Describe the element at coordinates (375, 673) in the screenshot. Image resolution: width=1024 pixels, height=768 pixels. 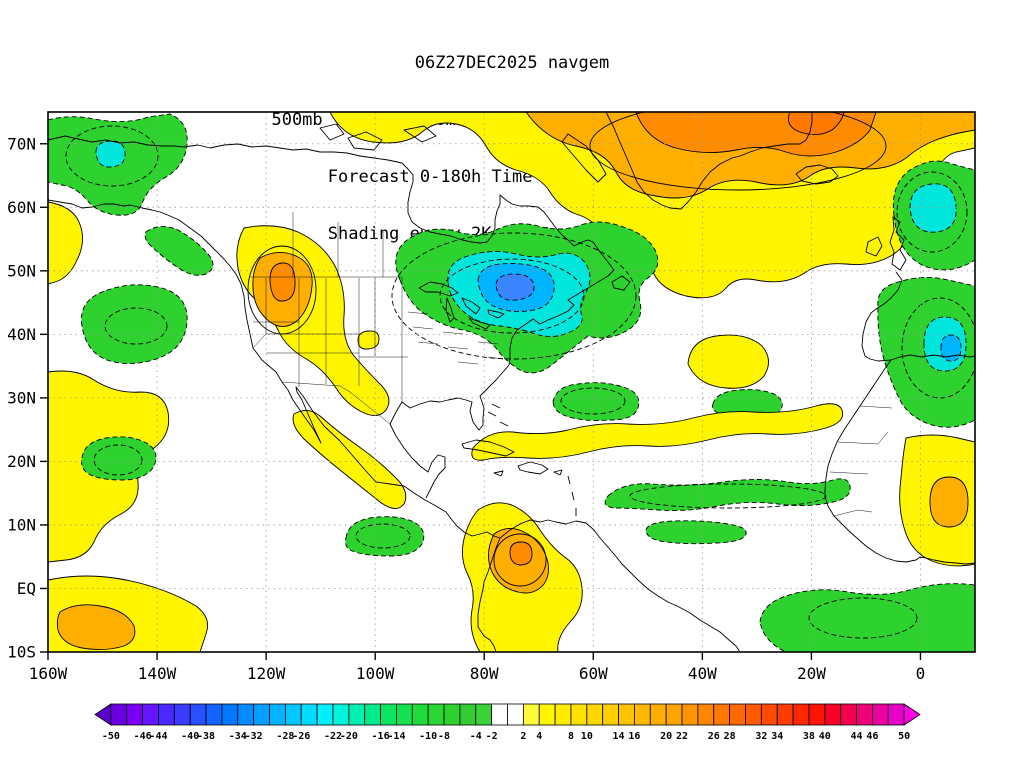
I see `svg-text: 100W` at that location.